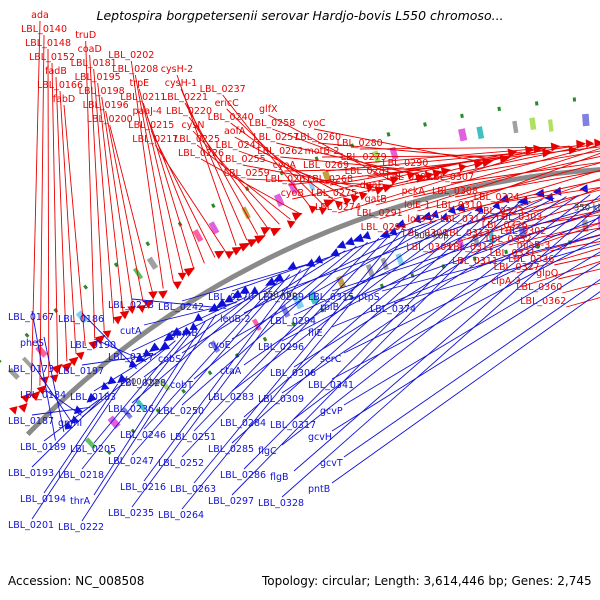 Image resolution: width=600 pixels, height=600 pixels. I want to click on reverse-gene-label: LBL_0242, so click(181, 307).